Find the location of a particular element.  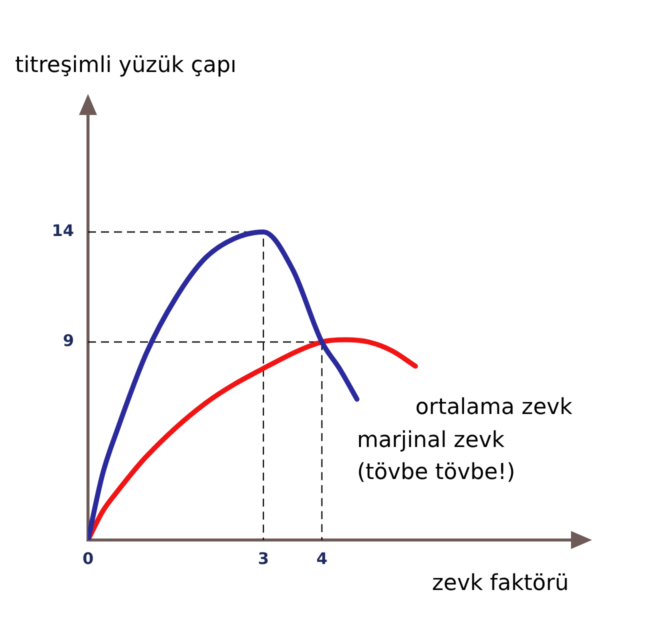

x-tick-label: 4 is located at coordinates (322, 558).